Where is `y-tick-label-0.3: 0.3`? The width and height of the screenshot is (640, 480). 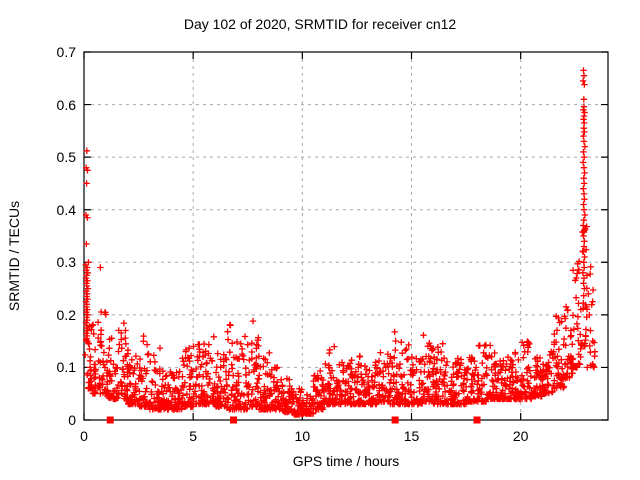
y-tick-label-0.3: 0.3 is located at coordinates (66, 262).